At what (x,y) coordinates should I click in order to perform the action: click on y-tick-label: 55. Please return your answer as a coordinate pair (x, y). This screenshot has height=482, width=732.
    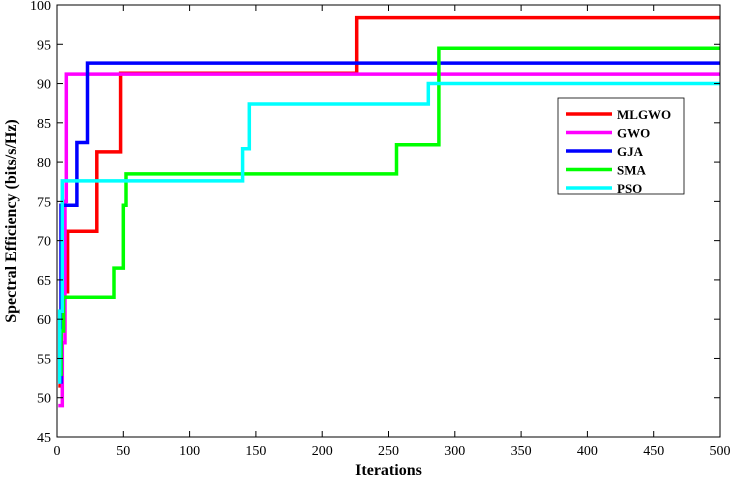
    Looking at the image, I should click on (44, 359).